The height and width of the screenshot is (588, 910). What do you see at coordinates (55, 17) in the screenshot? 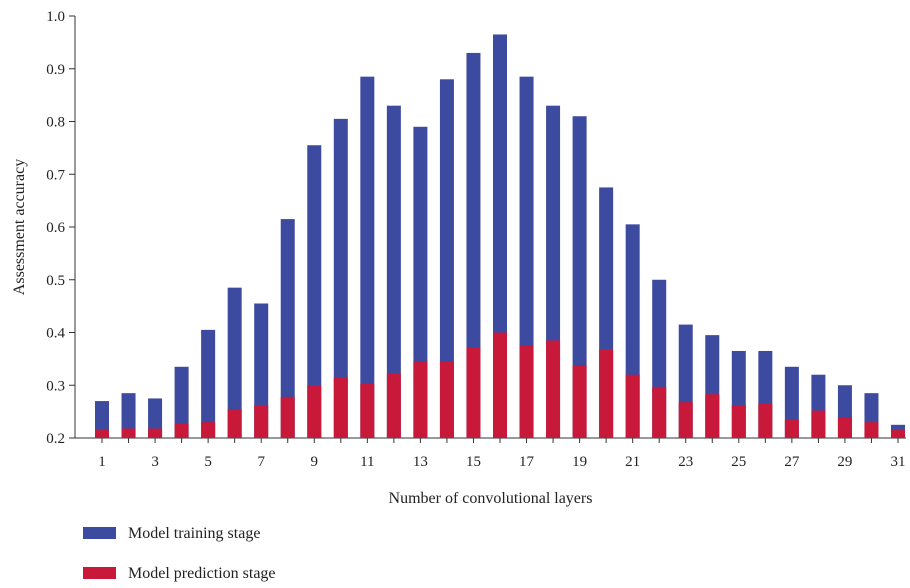
I see `y-tick-label: 1.0` at bounding box center [55, 17].